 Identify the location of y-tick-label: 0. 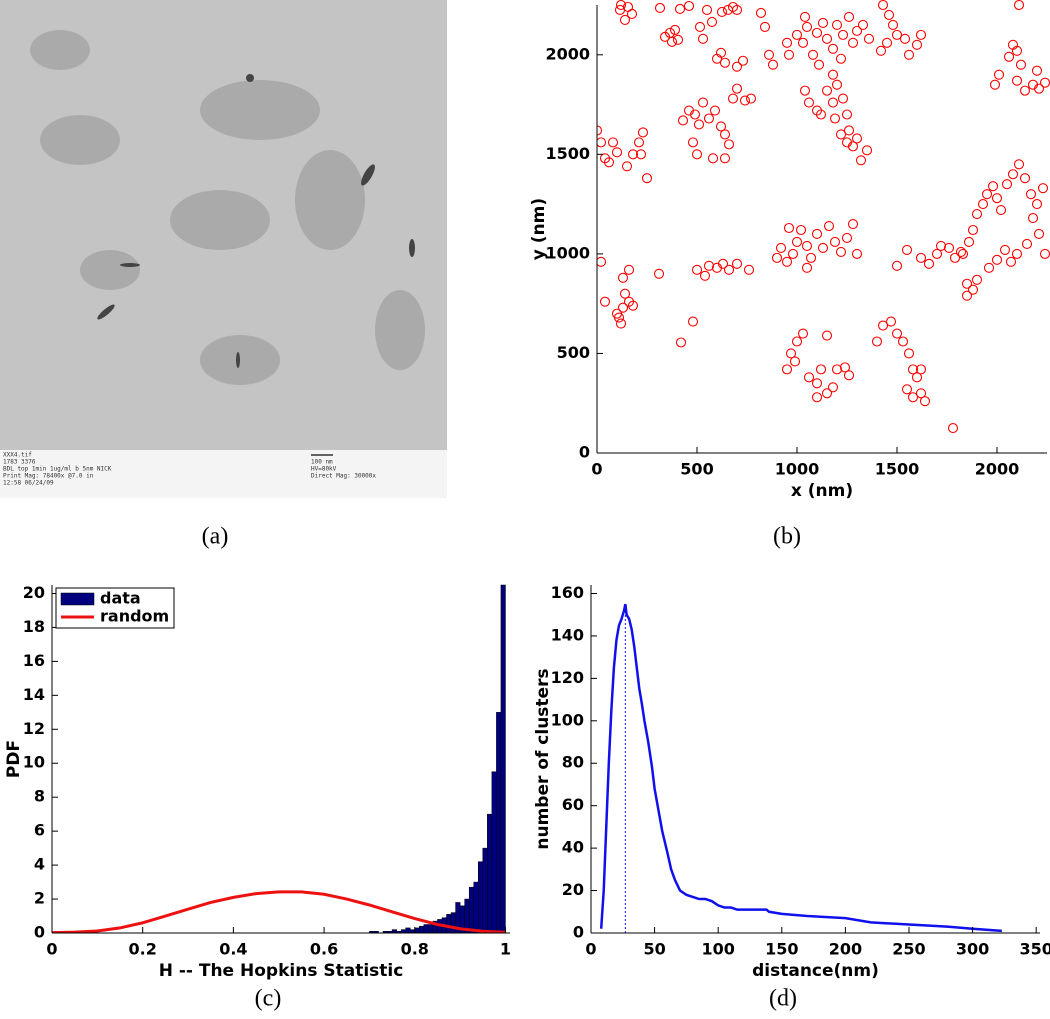
(578, 932).